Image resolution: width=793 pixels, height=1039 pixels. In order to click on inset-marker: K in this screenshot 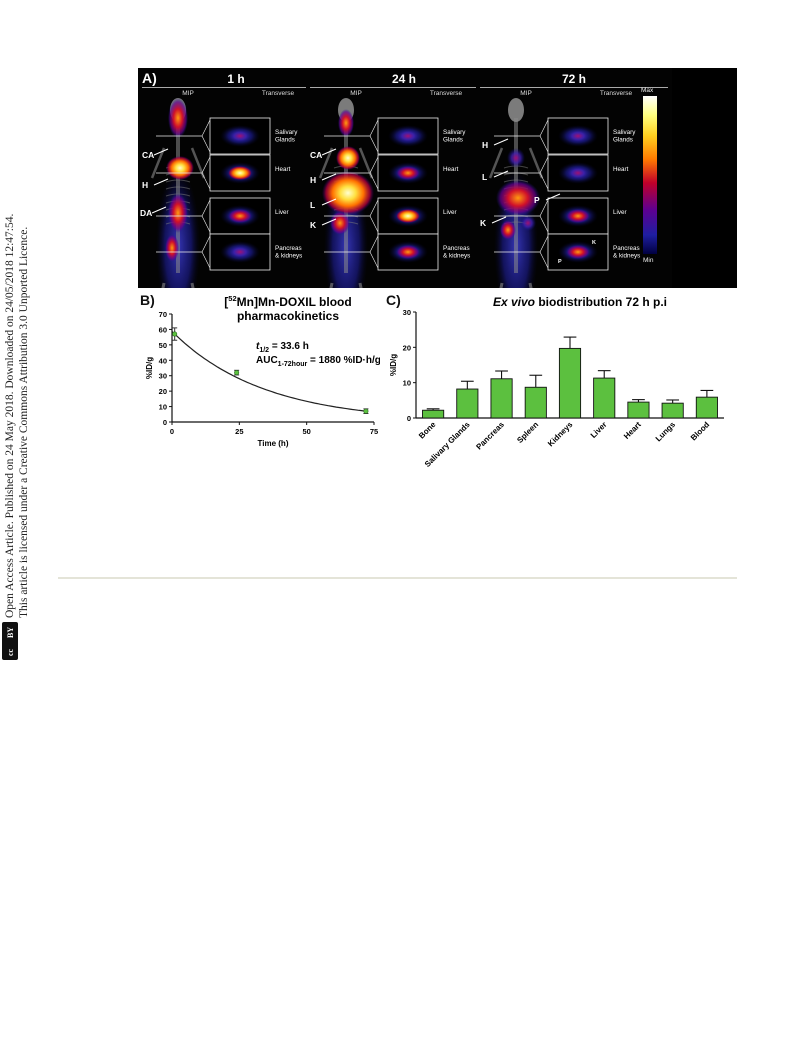, I will do `click(594, 243)`.